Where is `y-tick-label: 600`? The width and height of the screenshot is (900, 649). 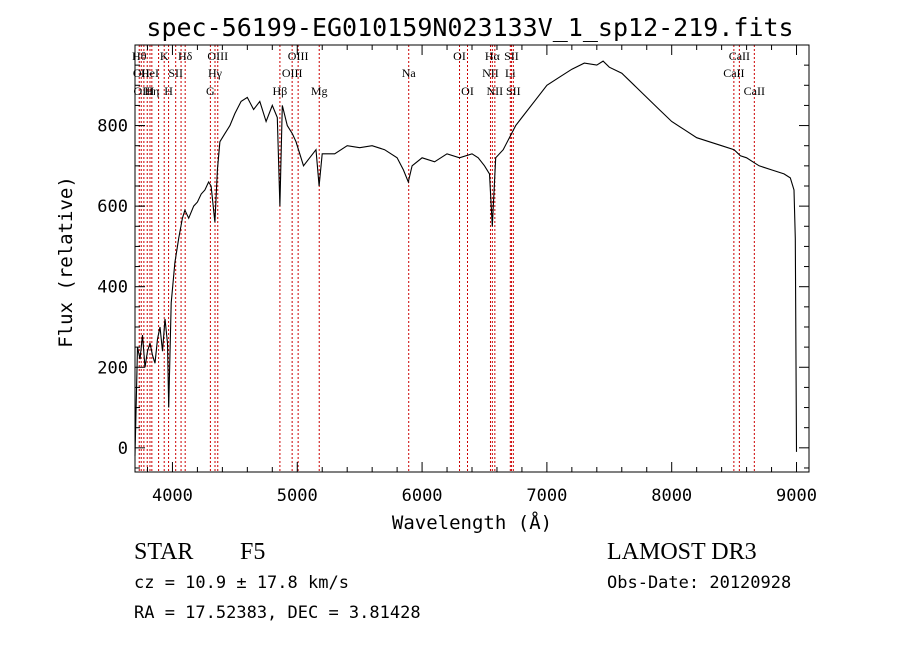 y-tick-label: 600 is located at coordinates (112, 207).